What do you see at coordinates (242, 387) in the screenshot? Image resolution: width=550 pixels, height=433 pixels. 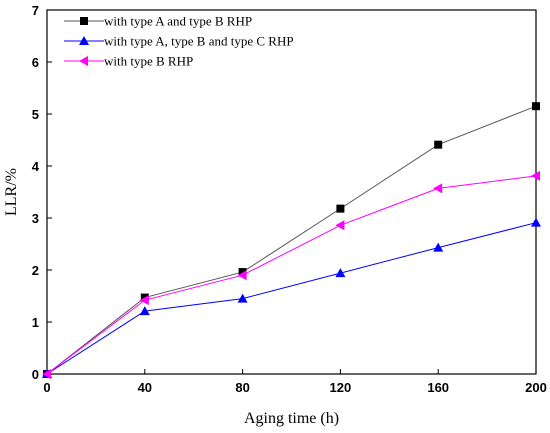 I see `x-tick-label: 80` at bounding box center [242, 387].